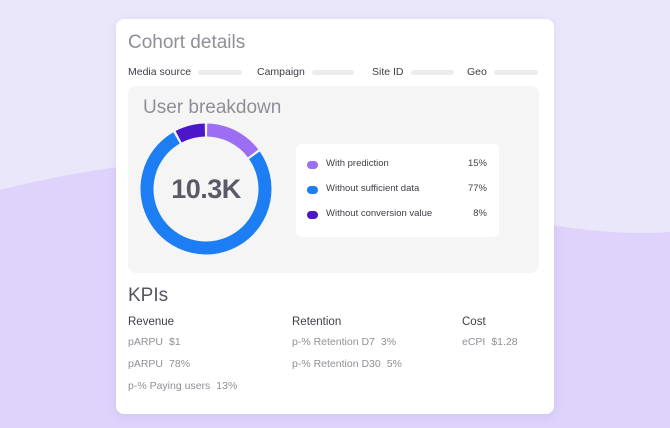 The image size is (670, 428). Describe the element at coordinates (379, 213) in the screenshot. I see `legend-label: Without conversion value` at that location.